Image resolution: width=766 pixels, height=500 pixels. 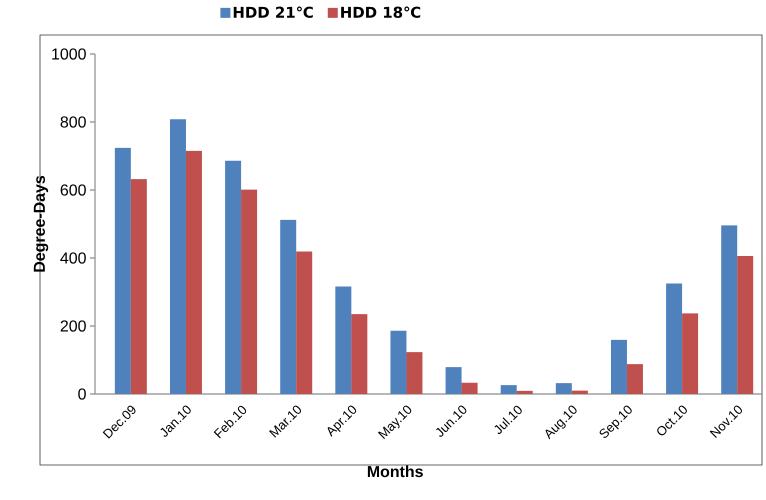 What do you see at coordinates (82, 394) in the screenshot?
I see `y-tick-label: 0` at bounding box center [82, 394].